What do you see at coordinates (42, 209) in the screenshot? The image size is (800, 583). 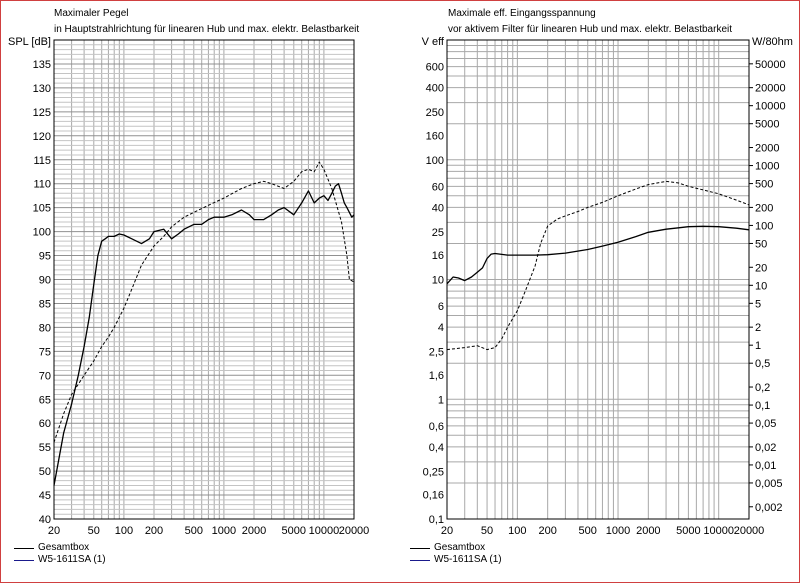 I see `y-tick-label: 105` at bounding box center [42, 209].